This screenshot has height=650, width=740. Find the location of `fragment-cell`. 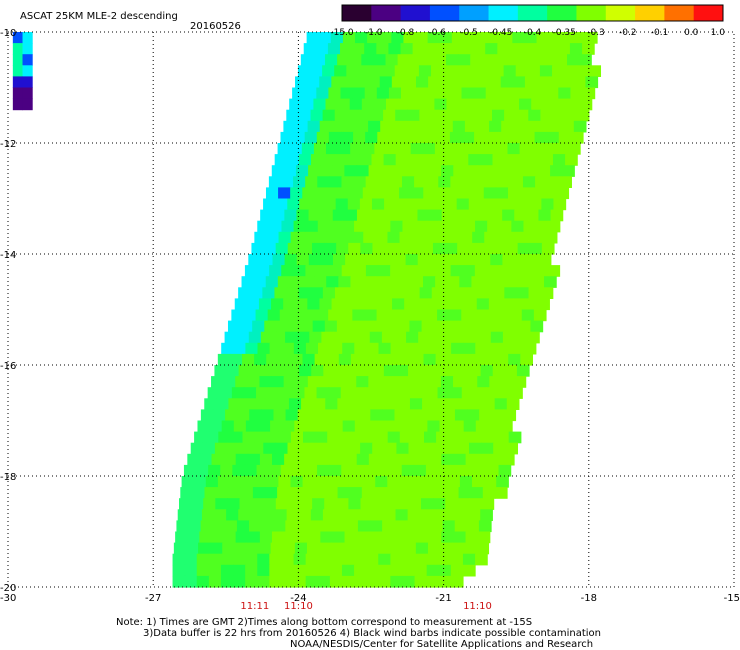

fragment-cell is located at coordinates (27, 93).